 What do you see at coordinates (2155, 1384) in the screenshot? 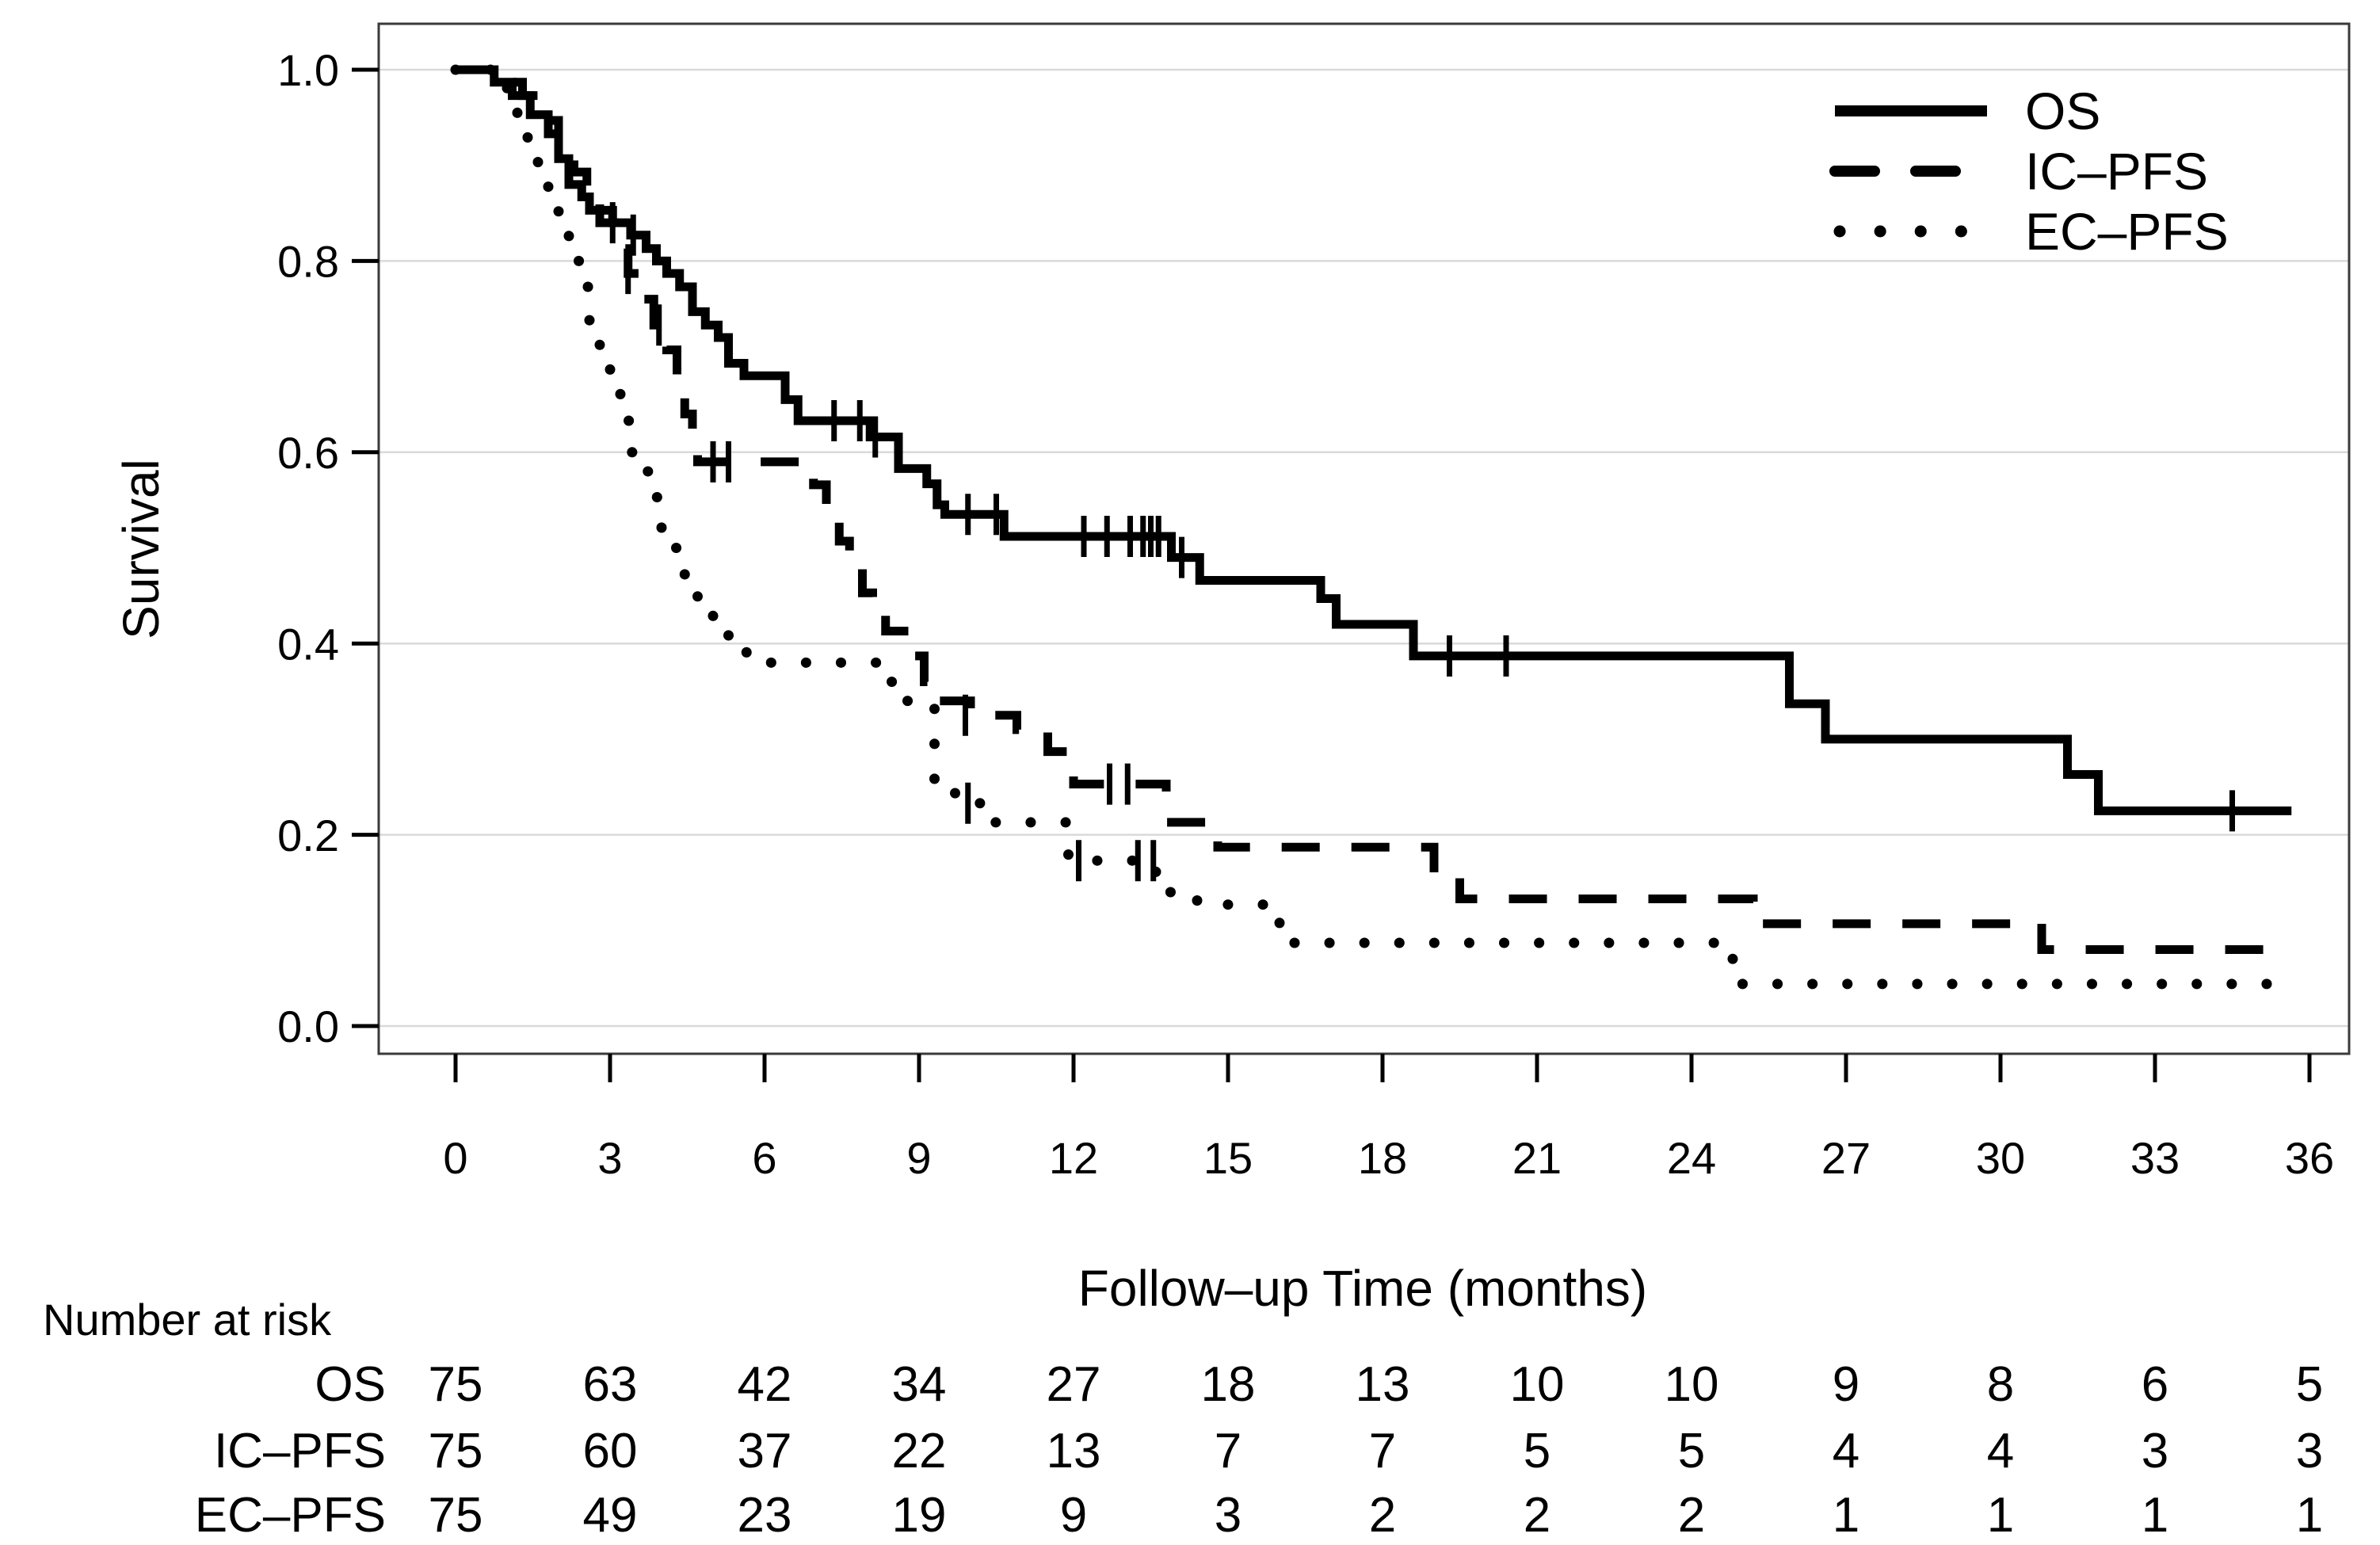
I see `risk-value: 6` at bounding box center [2155, 1384].